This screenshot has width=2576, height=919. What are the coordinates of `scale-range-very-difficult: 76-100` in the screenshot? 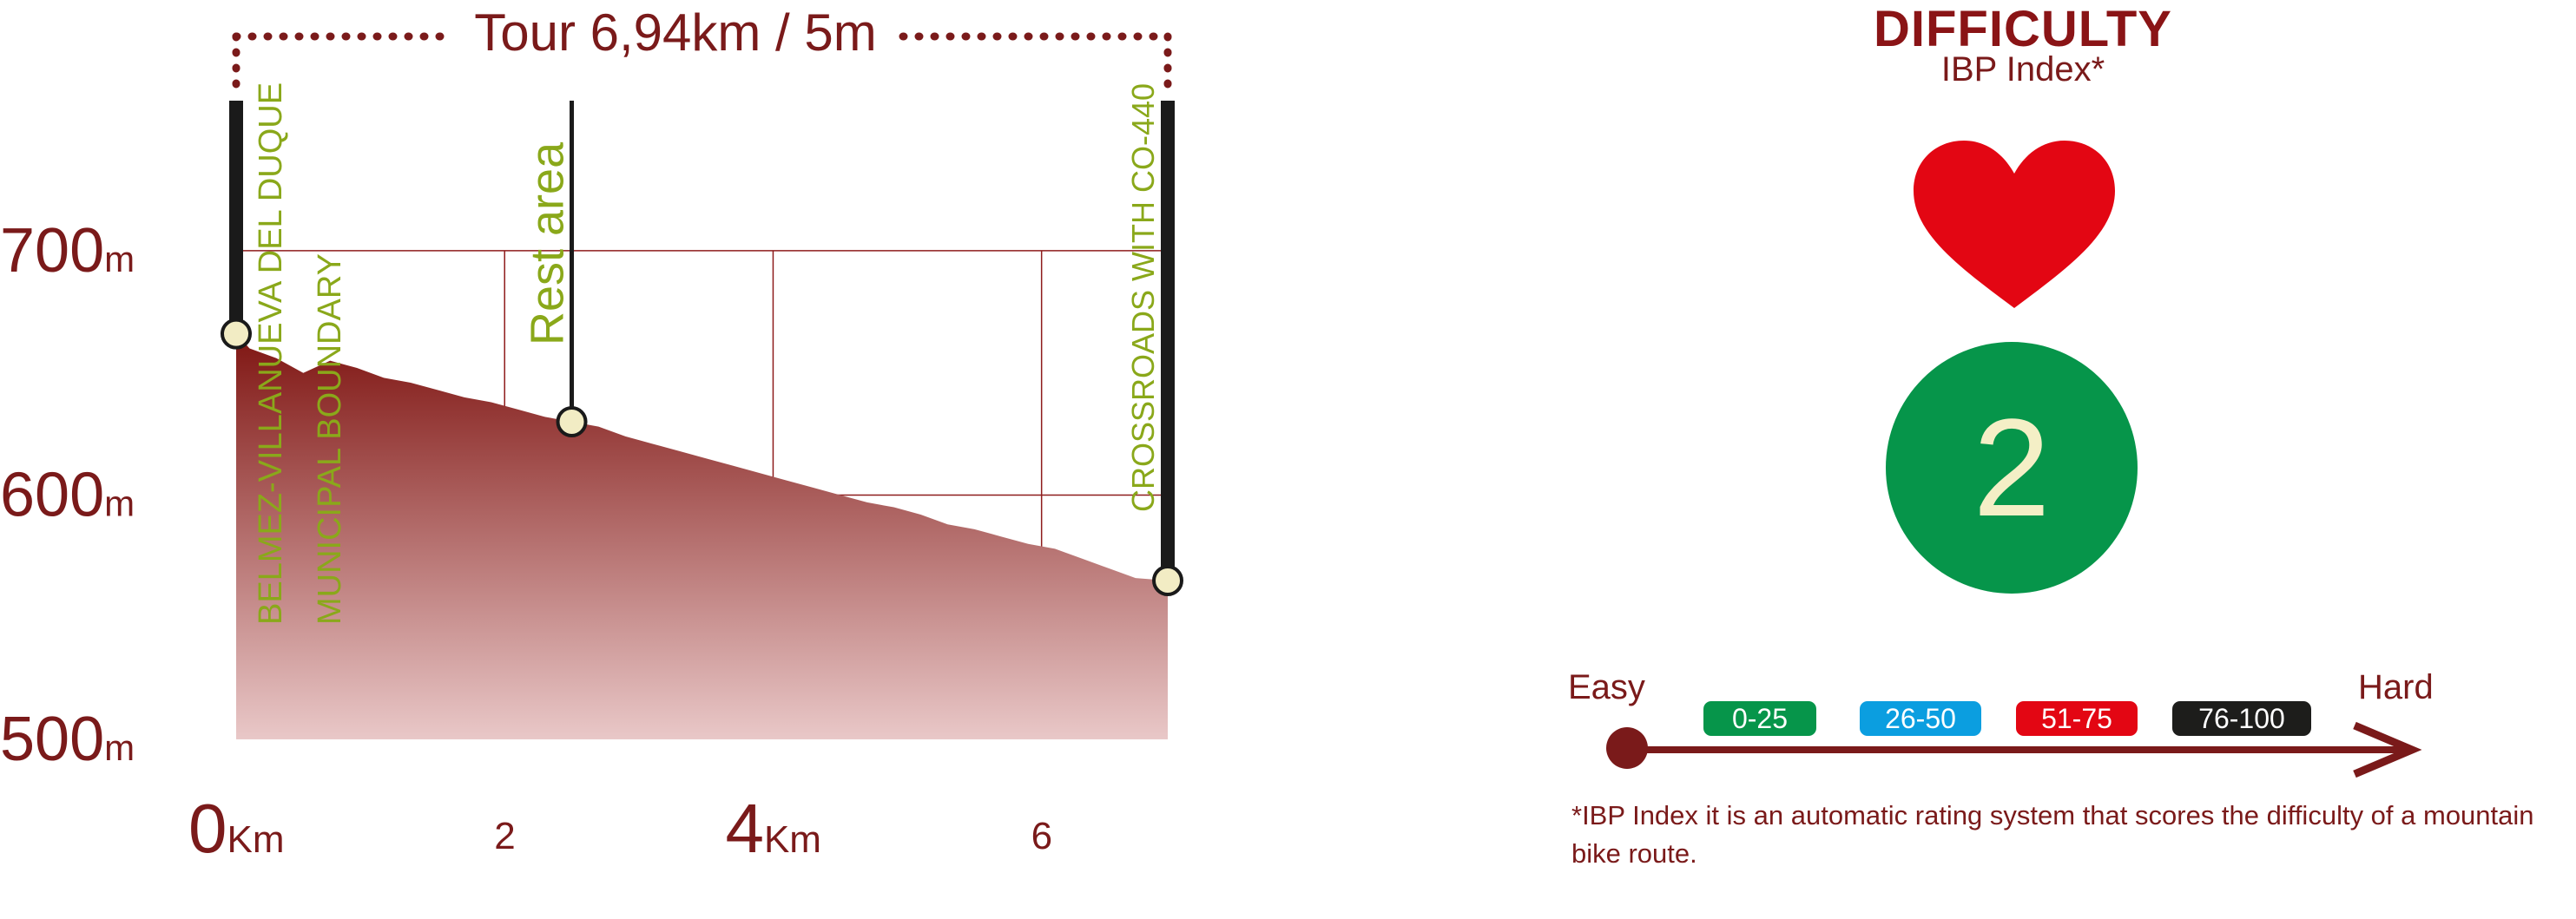 It's located at (2241, 718).